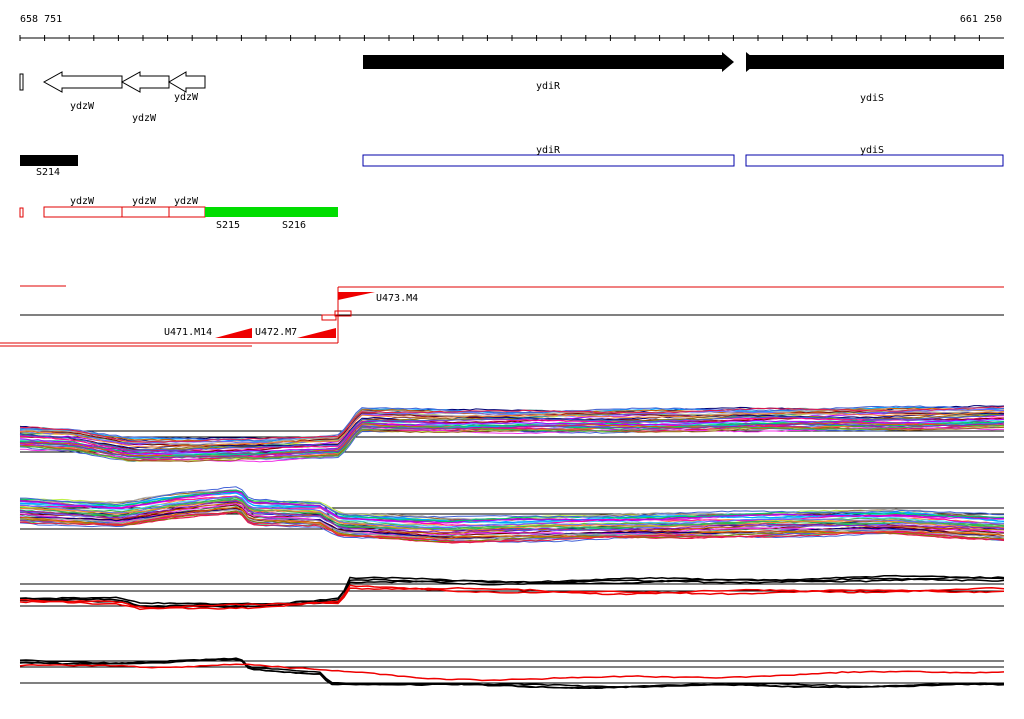 The image size is (1024, 719). Describe the element at coordinates (271, 212) in the screenshot. I see `segment-green` at that location.